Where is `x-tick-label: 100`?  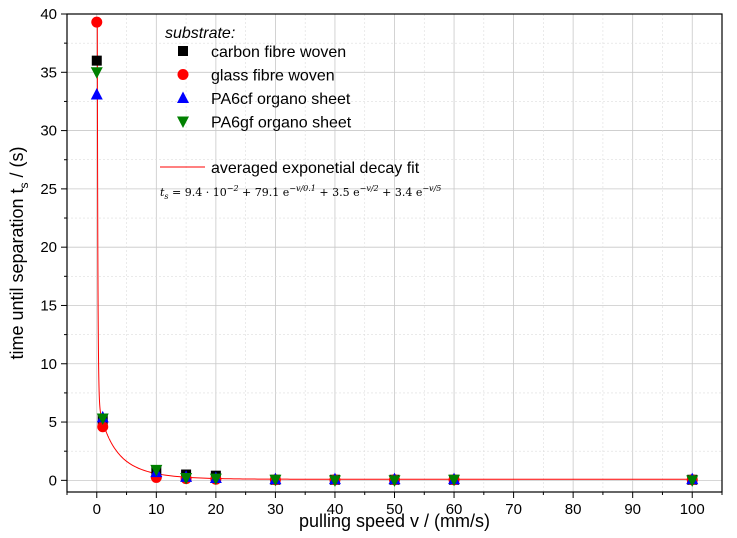 x-tick-label: 100 is located at coordinates (692, 509).